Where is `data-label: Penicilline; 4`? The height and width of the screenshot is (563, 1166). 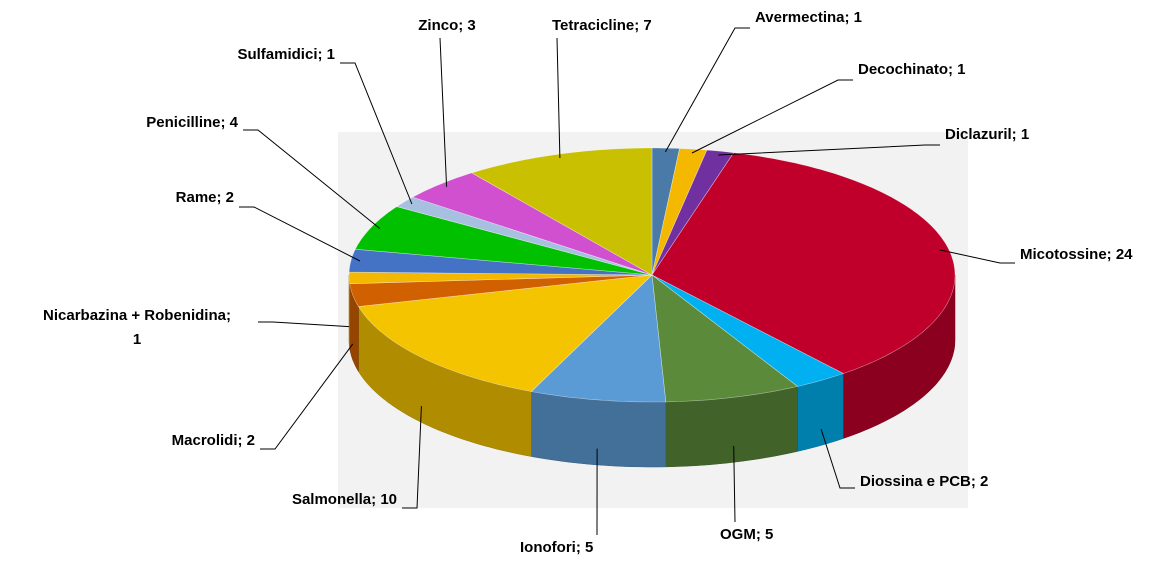 data-label: Penicilline; 4 is located at coordinates (192, 122).